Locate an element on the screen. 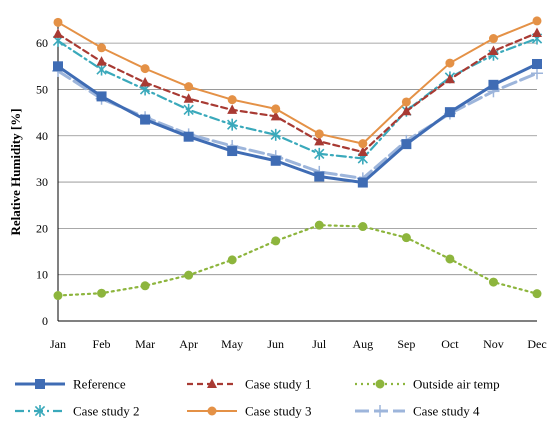  data-point-outside-air-temp-oct is located at coordinates (450, 259).